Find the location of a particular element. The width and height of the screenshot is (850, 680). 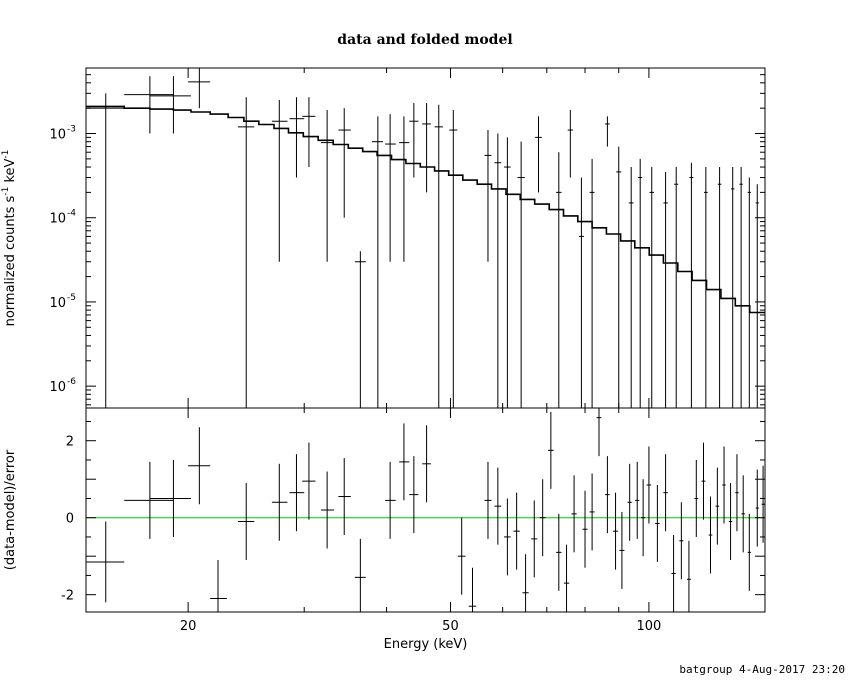

top-y-axis-label: normalized counts s-1 keV-1 is located at coordinates (9, 238).